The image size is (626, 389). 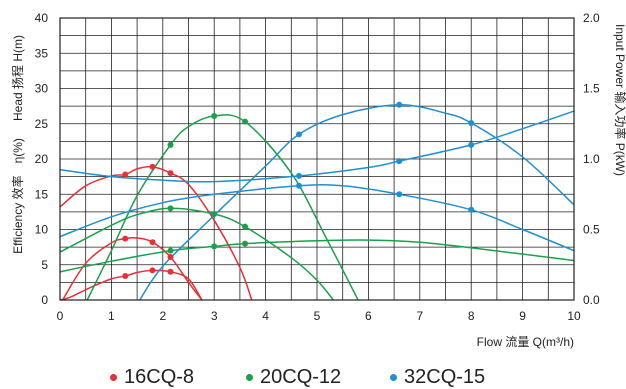 What do you see at coordinates (591, 89) in the screenshot?
I see `y-right-tick-label: 1.5` at bounding box center [591, 89].